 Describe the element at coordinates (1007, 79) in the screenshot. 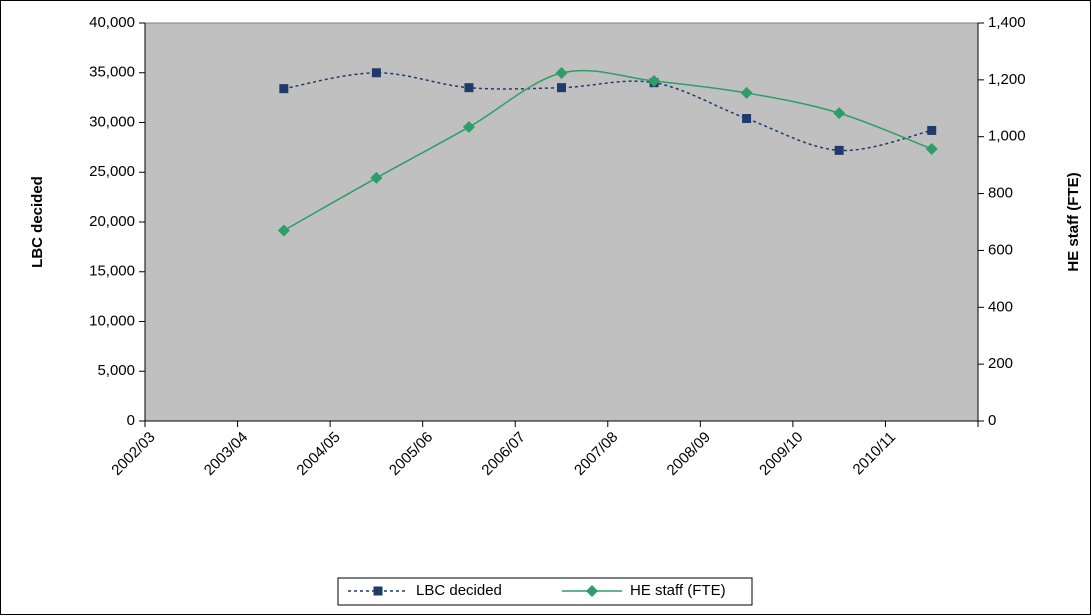

I see `y2-tick-label: 1,200` at that location.